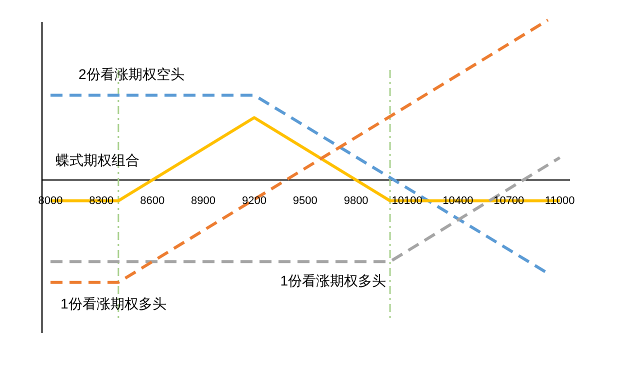 The height and width of the screenshot is (373, 628). What do you see at coordinates (131, 74) in the screenshot?
I see `series-label: 2份看涨期权空头` at bounding box center [131, 74].